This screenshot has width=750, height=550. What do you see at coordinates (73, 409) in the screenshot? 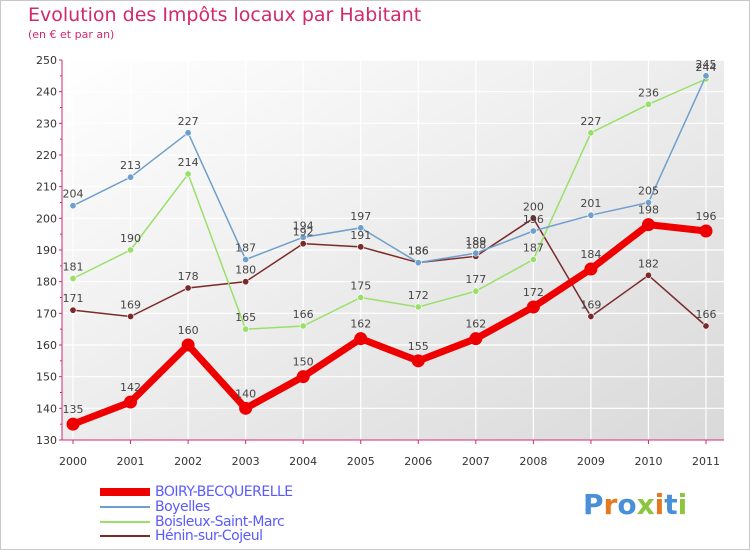
I see `data-label-boiry-becquerelle: 135` at bounding box center [73, 409].